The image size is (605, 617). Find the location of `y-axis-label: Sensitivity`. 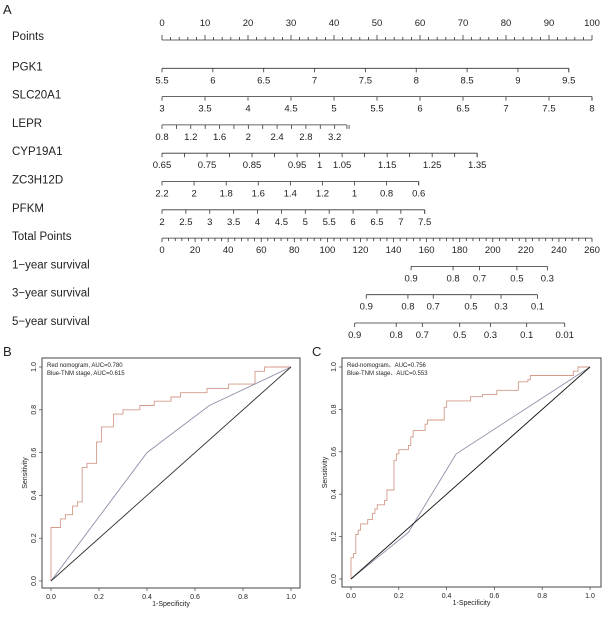

y-axis-label: Sensitivity is located at coordinates (25, 473).